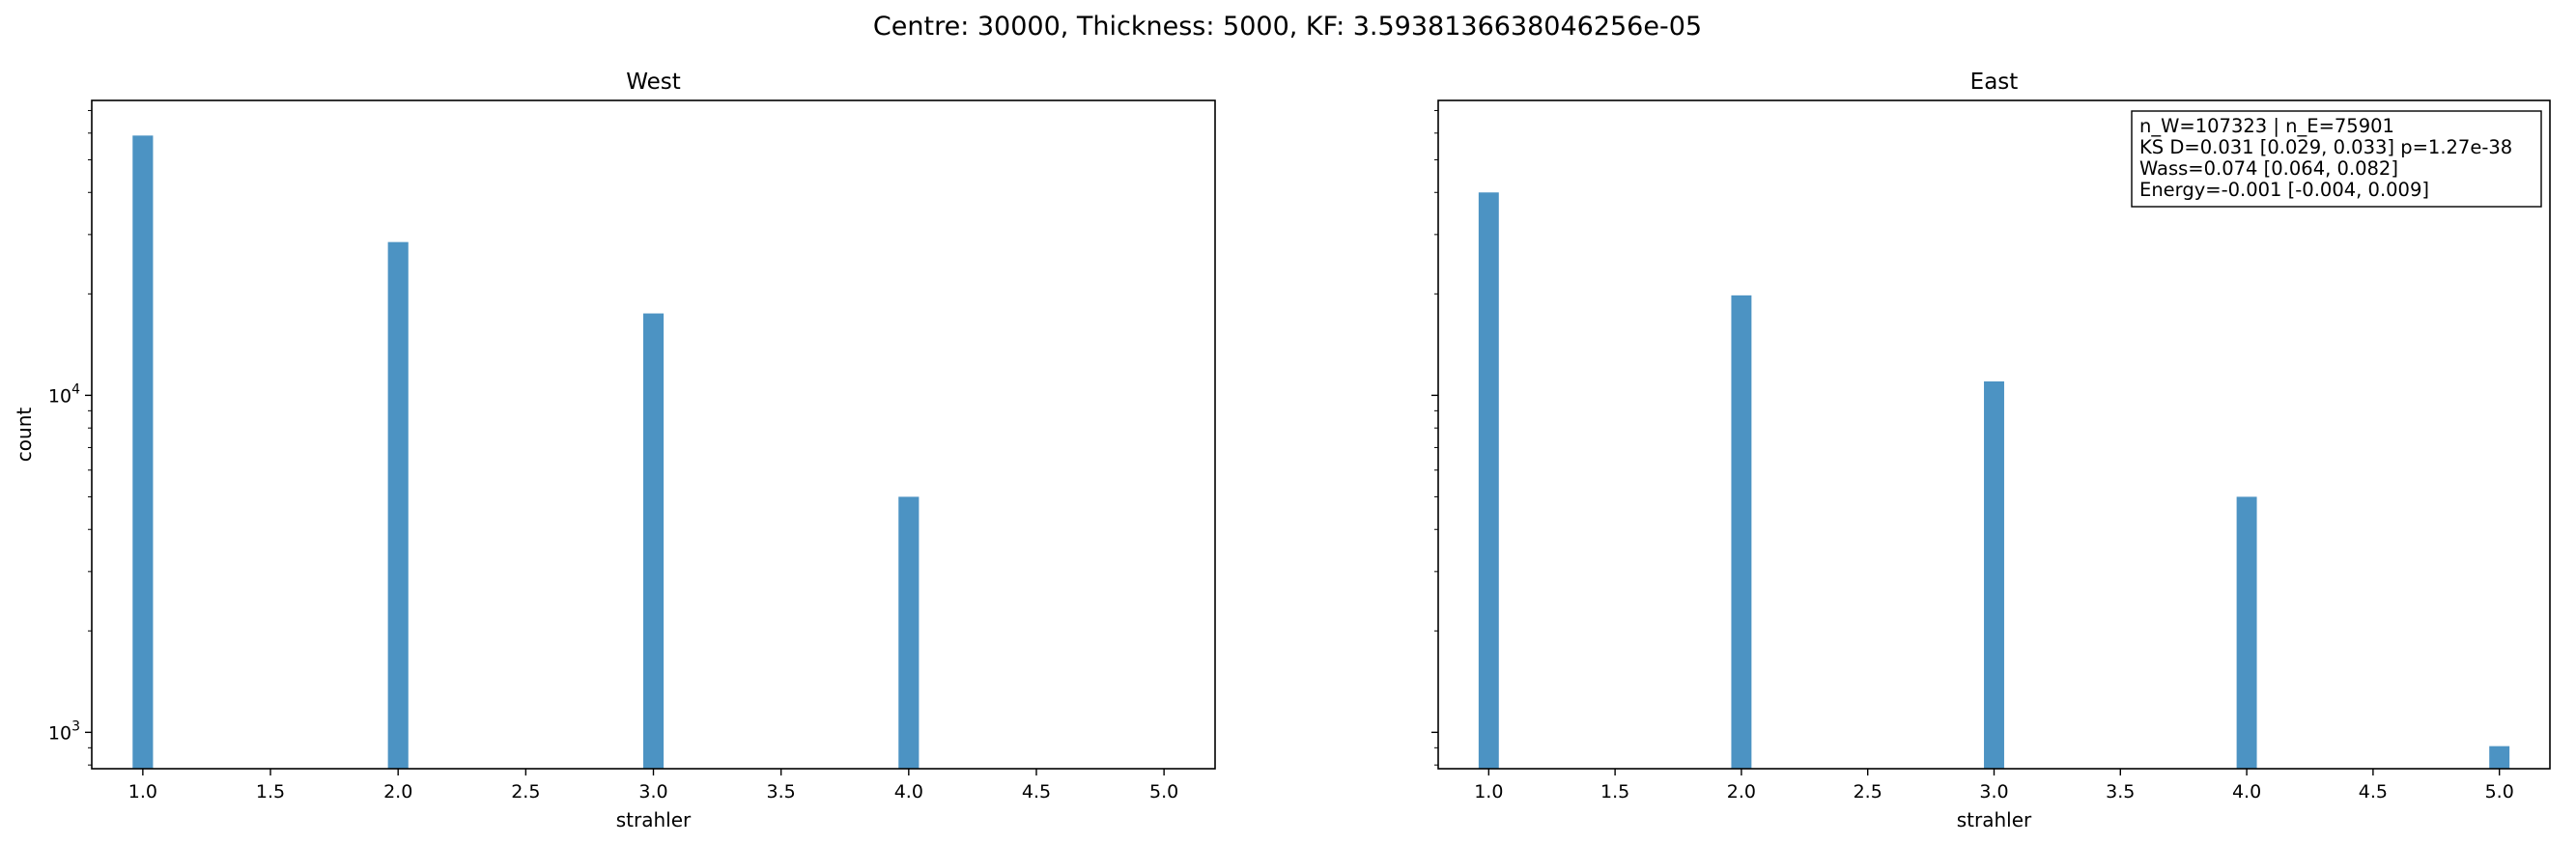  What do you see at coordinates (64, 394) in the screenshot?
I see `y-tick-label: 10⁴` at bounding box center [64, 394].